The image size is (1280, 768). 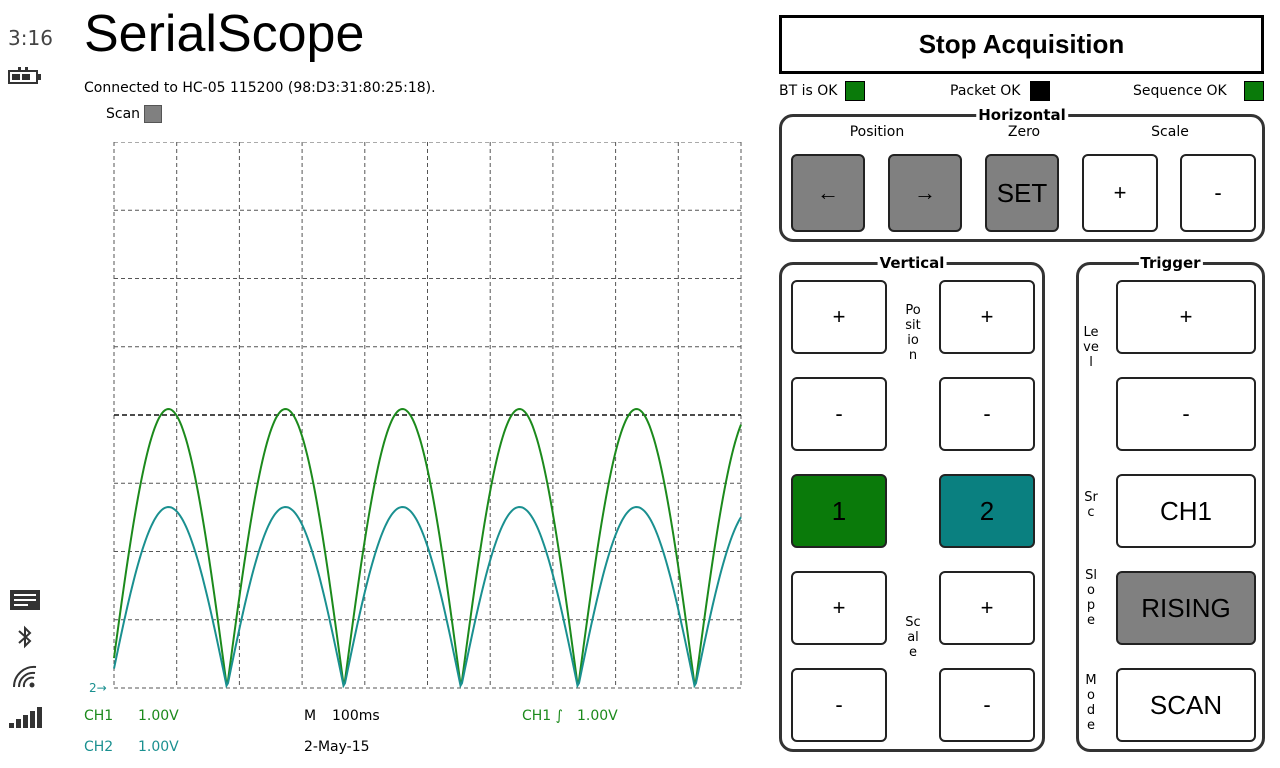 I want to click on ch2-select-button: 2, so click(x=987, y=511).